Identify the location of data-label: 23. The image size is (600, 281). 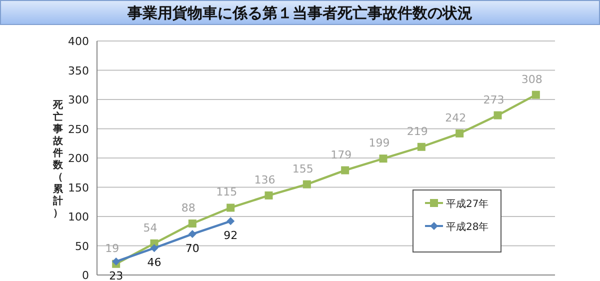
(116, 275).